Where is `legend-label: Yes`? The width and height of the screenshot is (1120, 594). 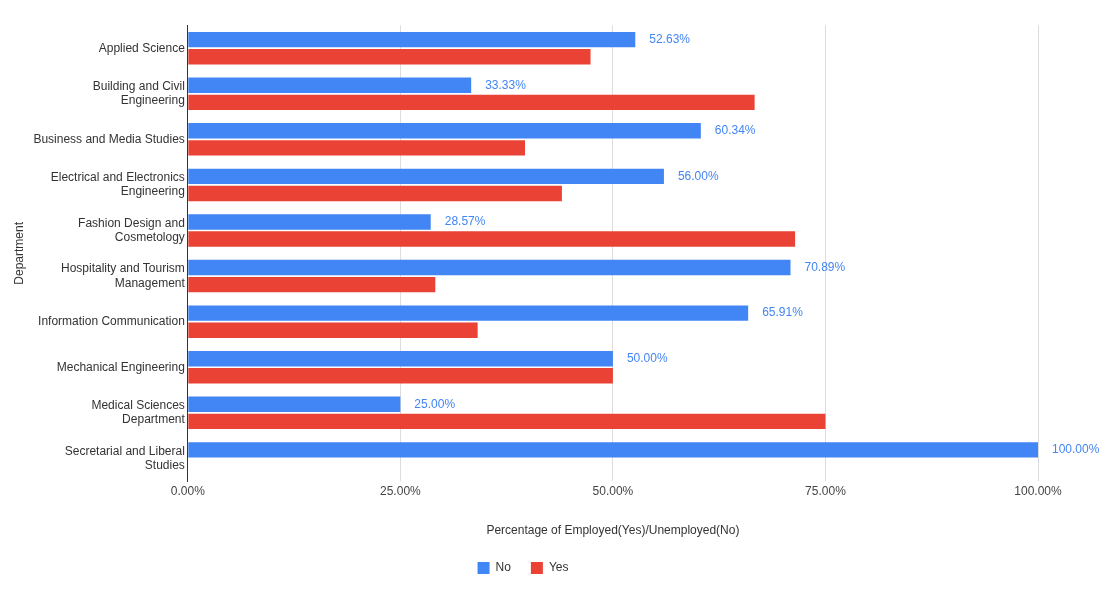
legend-label: Yes is located at coordinates (558, 567).